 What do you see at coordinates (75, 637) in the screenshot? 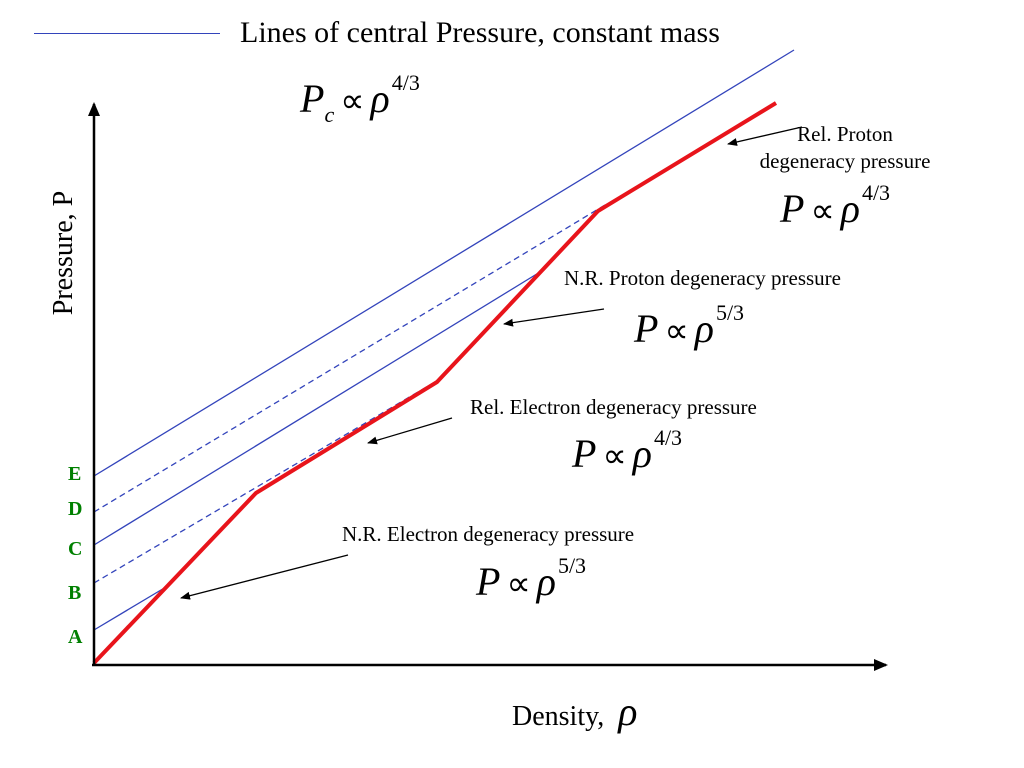
I see `tick-letter-a: A` at bounding box center [75, 637].